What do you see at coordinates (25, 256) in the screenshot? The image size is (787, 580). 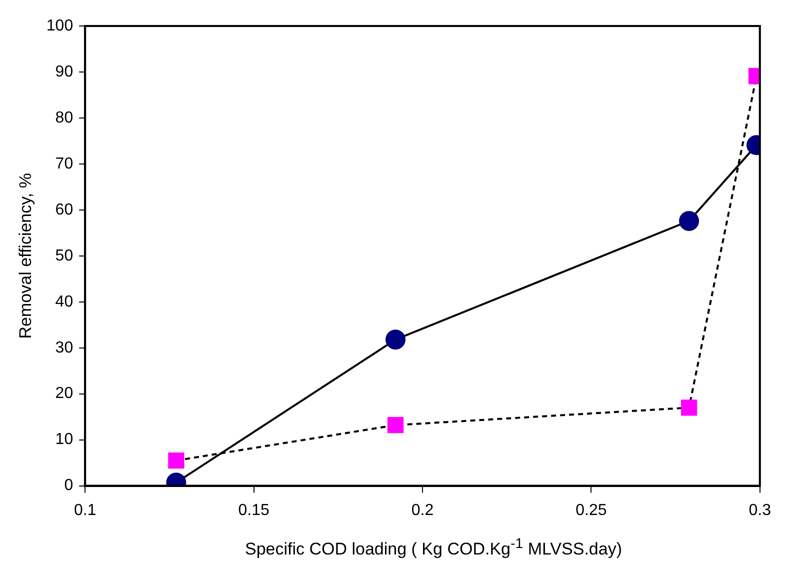 I see `y-axis-title: Removal efficiency, %` at bounding box center [25, 256].